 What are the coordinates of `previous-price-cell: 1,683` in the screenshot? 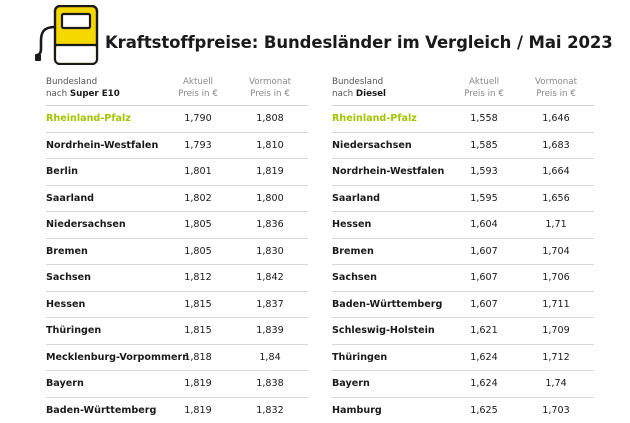 It's located at (556, 146).